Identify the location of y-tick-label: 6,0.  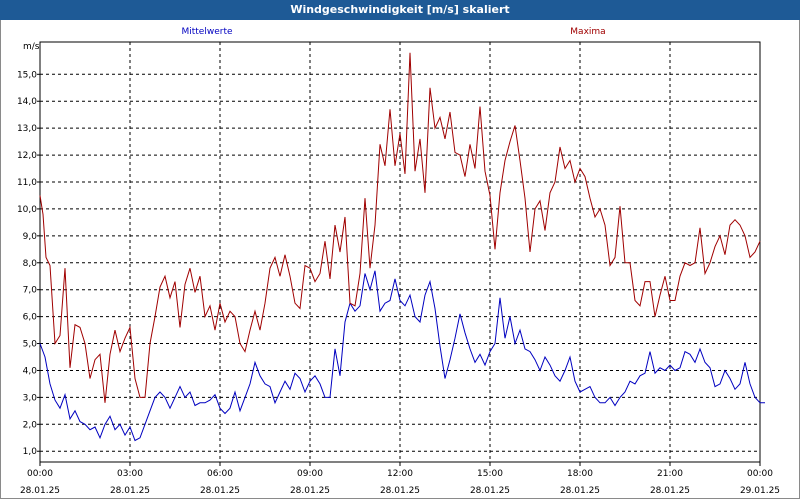
(30, 318).